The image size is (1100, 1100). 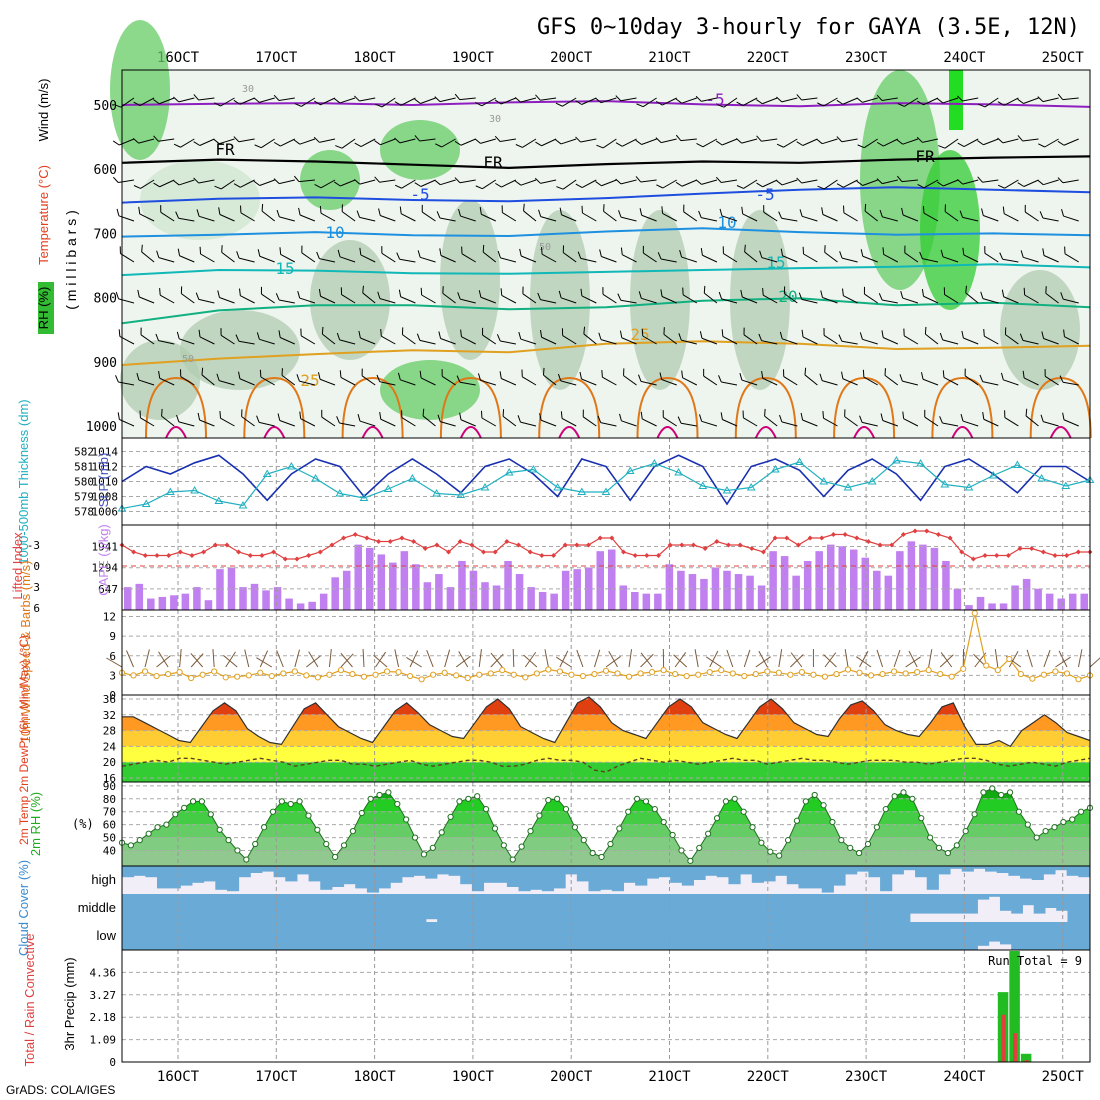 What do you see at coordinates (606, 1006) in the screenshot?
I see `panel-frame` at bounding box center [606, 1006].